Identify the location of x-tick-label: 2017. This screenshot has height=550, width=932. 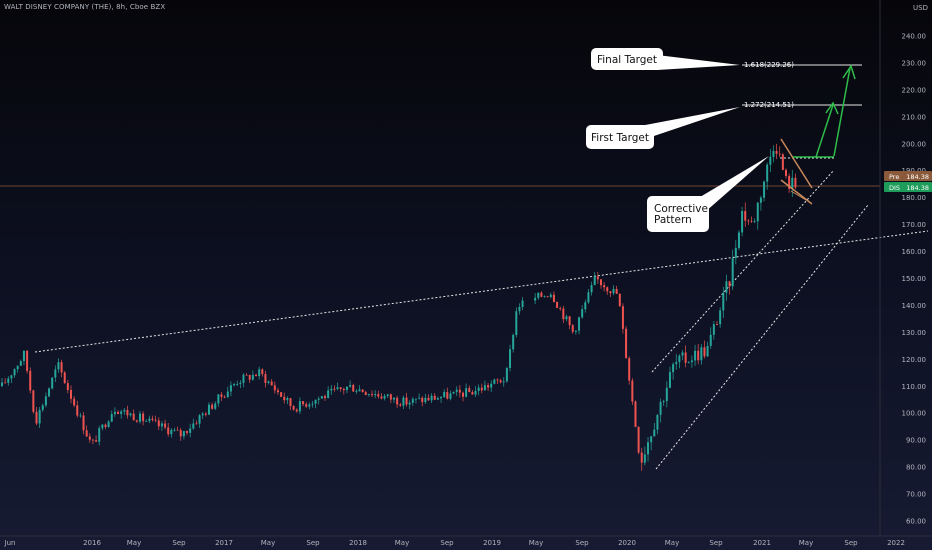
(224, 543).